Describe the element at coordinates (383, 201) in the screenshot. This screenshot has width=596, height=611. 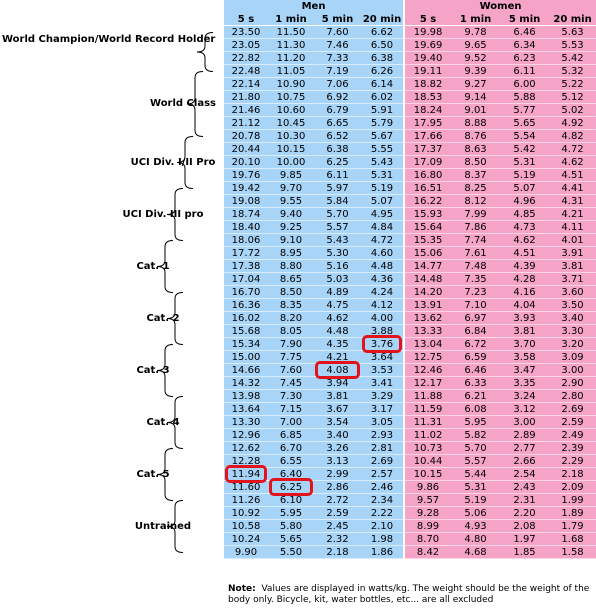
I see `men-value-cell: 5.07` at that location.